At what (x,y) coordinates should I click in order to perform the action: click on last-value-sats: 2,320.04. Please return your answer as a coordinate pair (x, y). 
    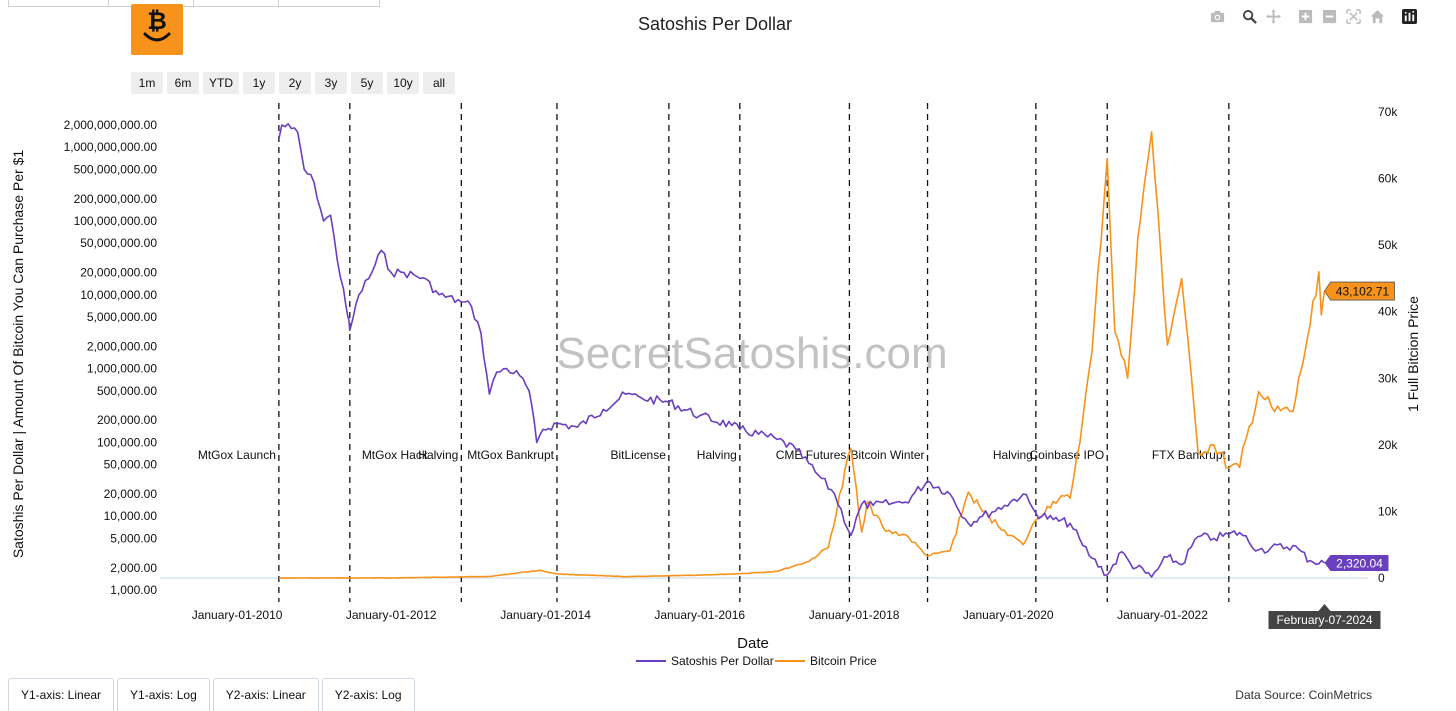
    Looking at the image, I should click on (1359, 564).